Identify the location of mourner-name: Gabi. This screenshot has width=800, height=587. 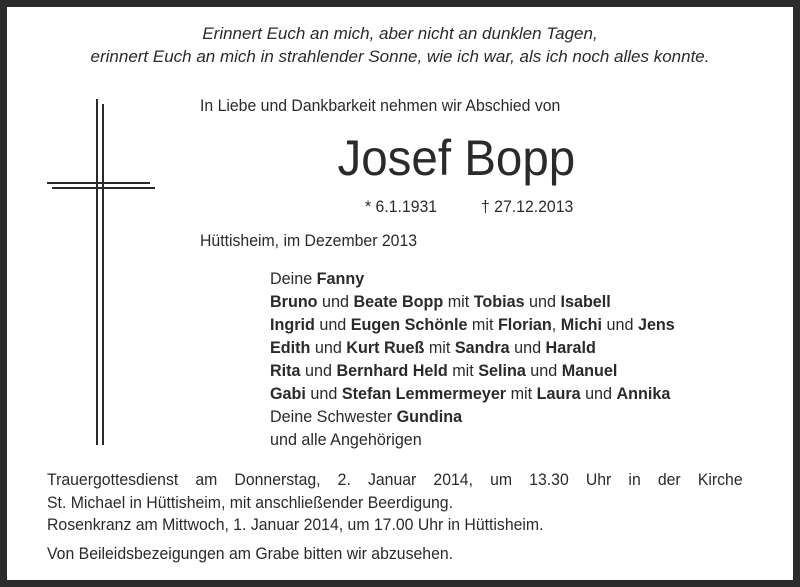
(288, 393).